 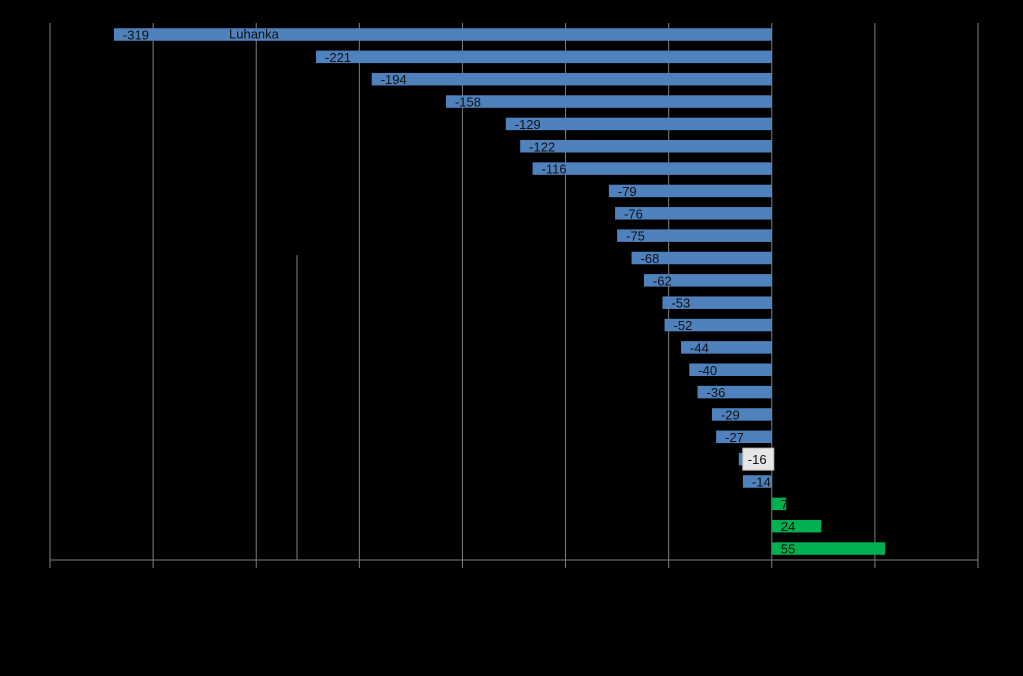 What do you see at coordinates (635, 236) in the screenshot?
I see `data-label: -75` at bounding box center [635, 236].